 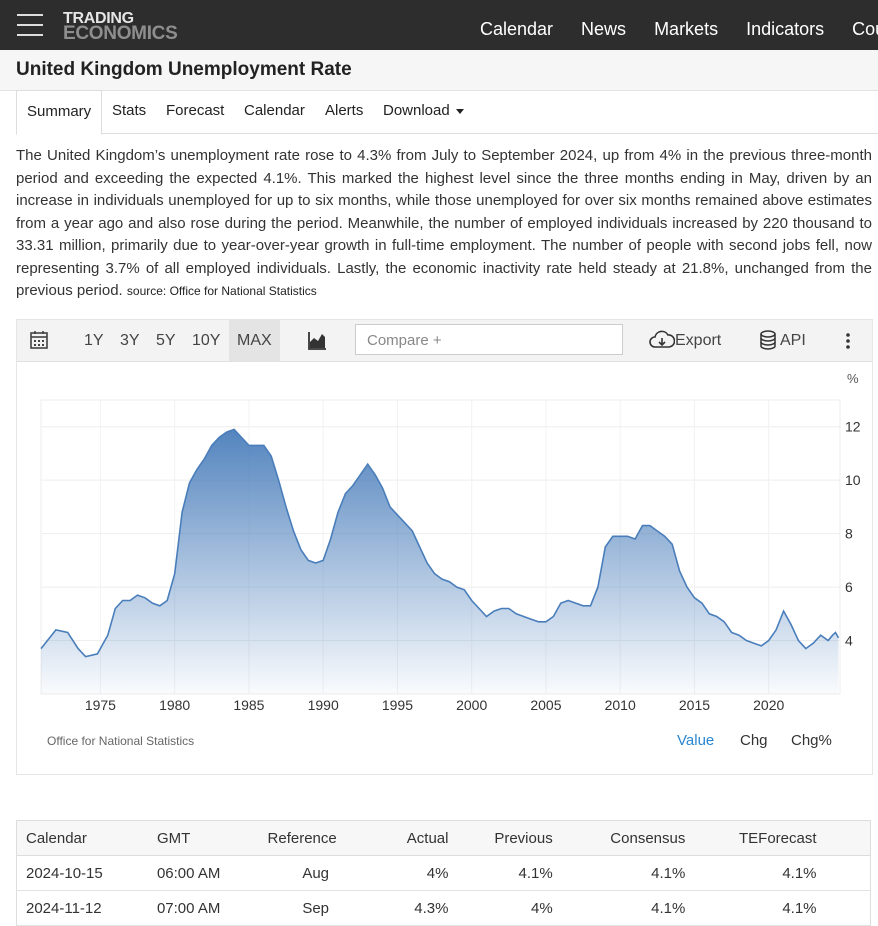 I want to click on tab-download-label: Download, so click(x=416, y=110).